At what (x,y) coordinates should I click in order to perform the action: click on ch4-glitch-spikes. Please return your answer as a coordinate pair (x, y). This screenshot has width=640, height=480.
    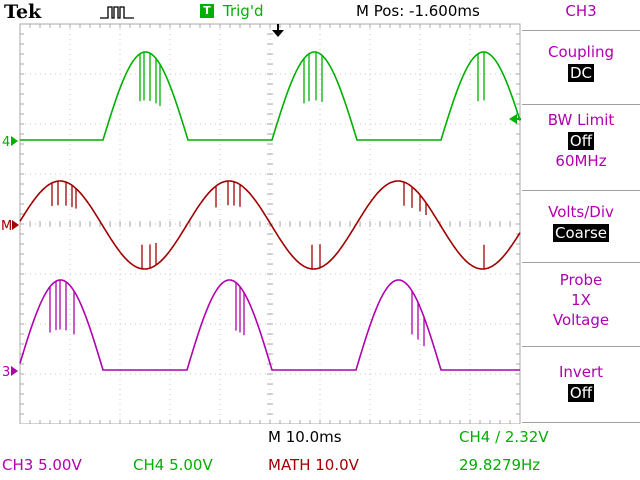
    Looking at the image, I should click on (312, 79).